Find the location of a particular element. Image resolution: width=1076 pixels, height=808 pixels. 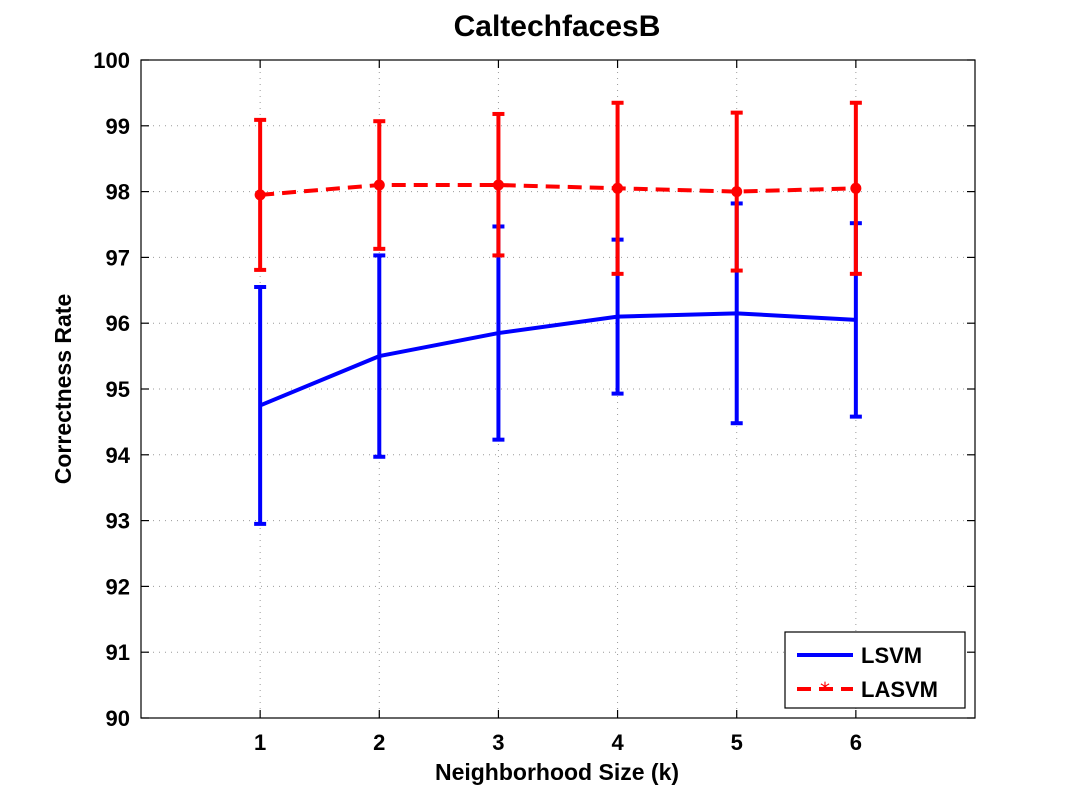

y-tick-label: 99 is located at coordinates (118, 126).